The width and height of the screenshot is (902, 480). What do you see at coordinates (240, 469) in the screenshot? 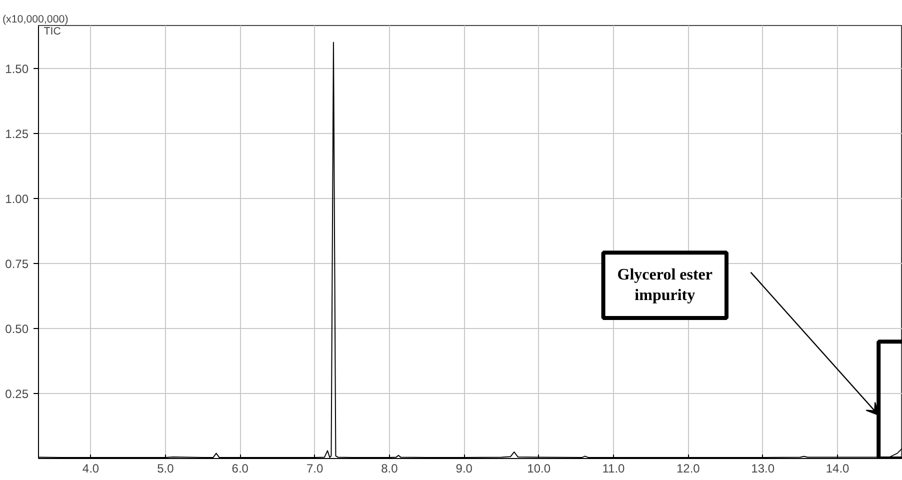
I see `x-tick-label: 6.0` at bounding box center [240, 469].